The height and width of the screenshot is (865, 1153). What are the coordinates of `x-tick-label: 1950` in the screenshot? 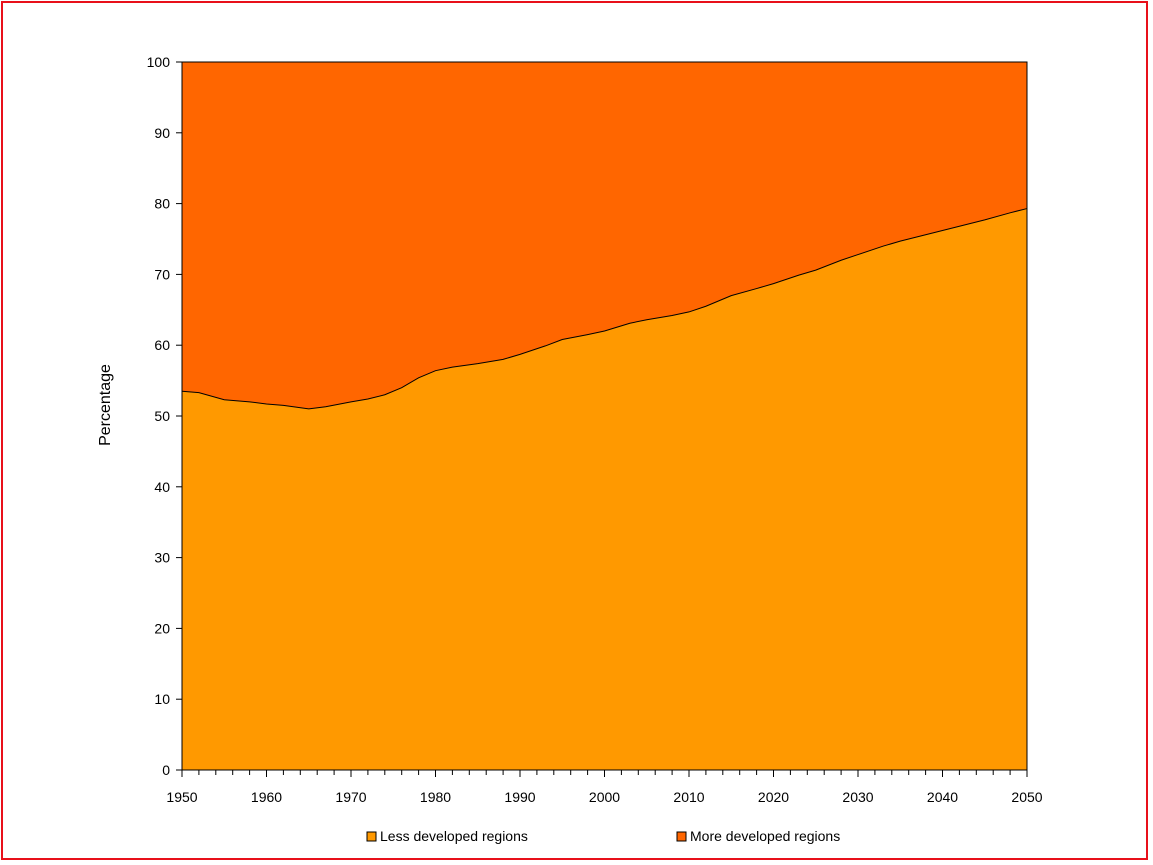 It's located at (181, 797).